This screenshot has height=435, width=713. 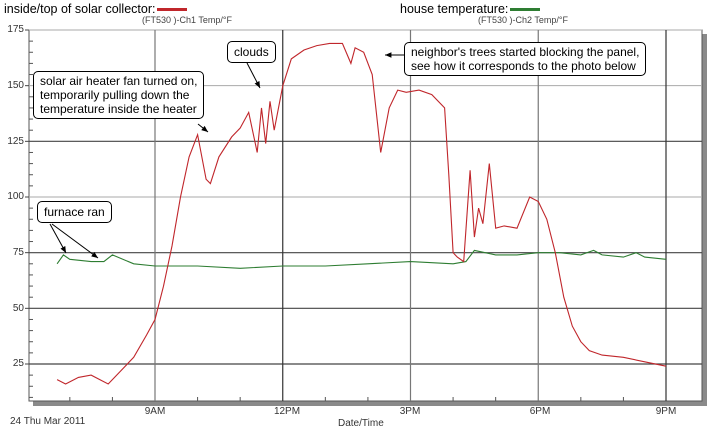 What do you see at coordinates (361, 423) in the screenshot?
I see `x-axis-title: Date/Time` at bounding box center [361, 423].